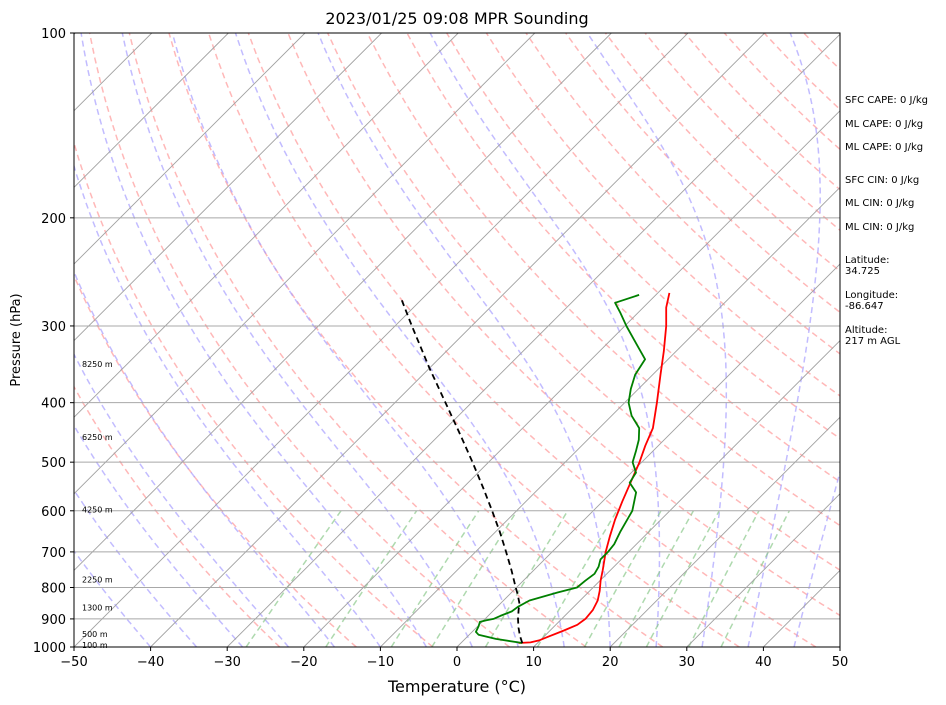 This screenshot has width=946, height=705. What do you see at coordinates (880, 203) in the screenshot?
I see `ml-cin-text: ML CIN: 0 J/kg` at bounding box center [880, 203].